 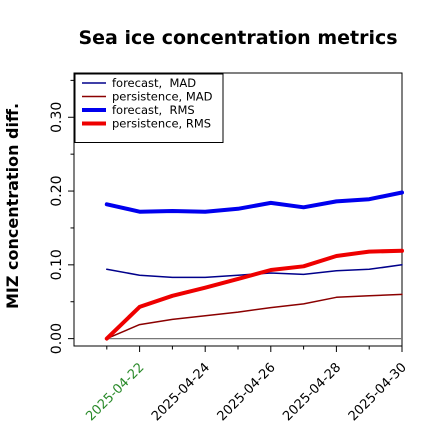 I want to click on x-tick-label: 2025-04-28, so click(x=312, y=392).